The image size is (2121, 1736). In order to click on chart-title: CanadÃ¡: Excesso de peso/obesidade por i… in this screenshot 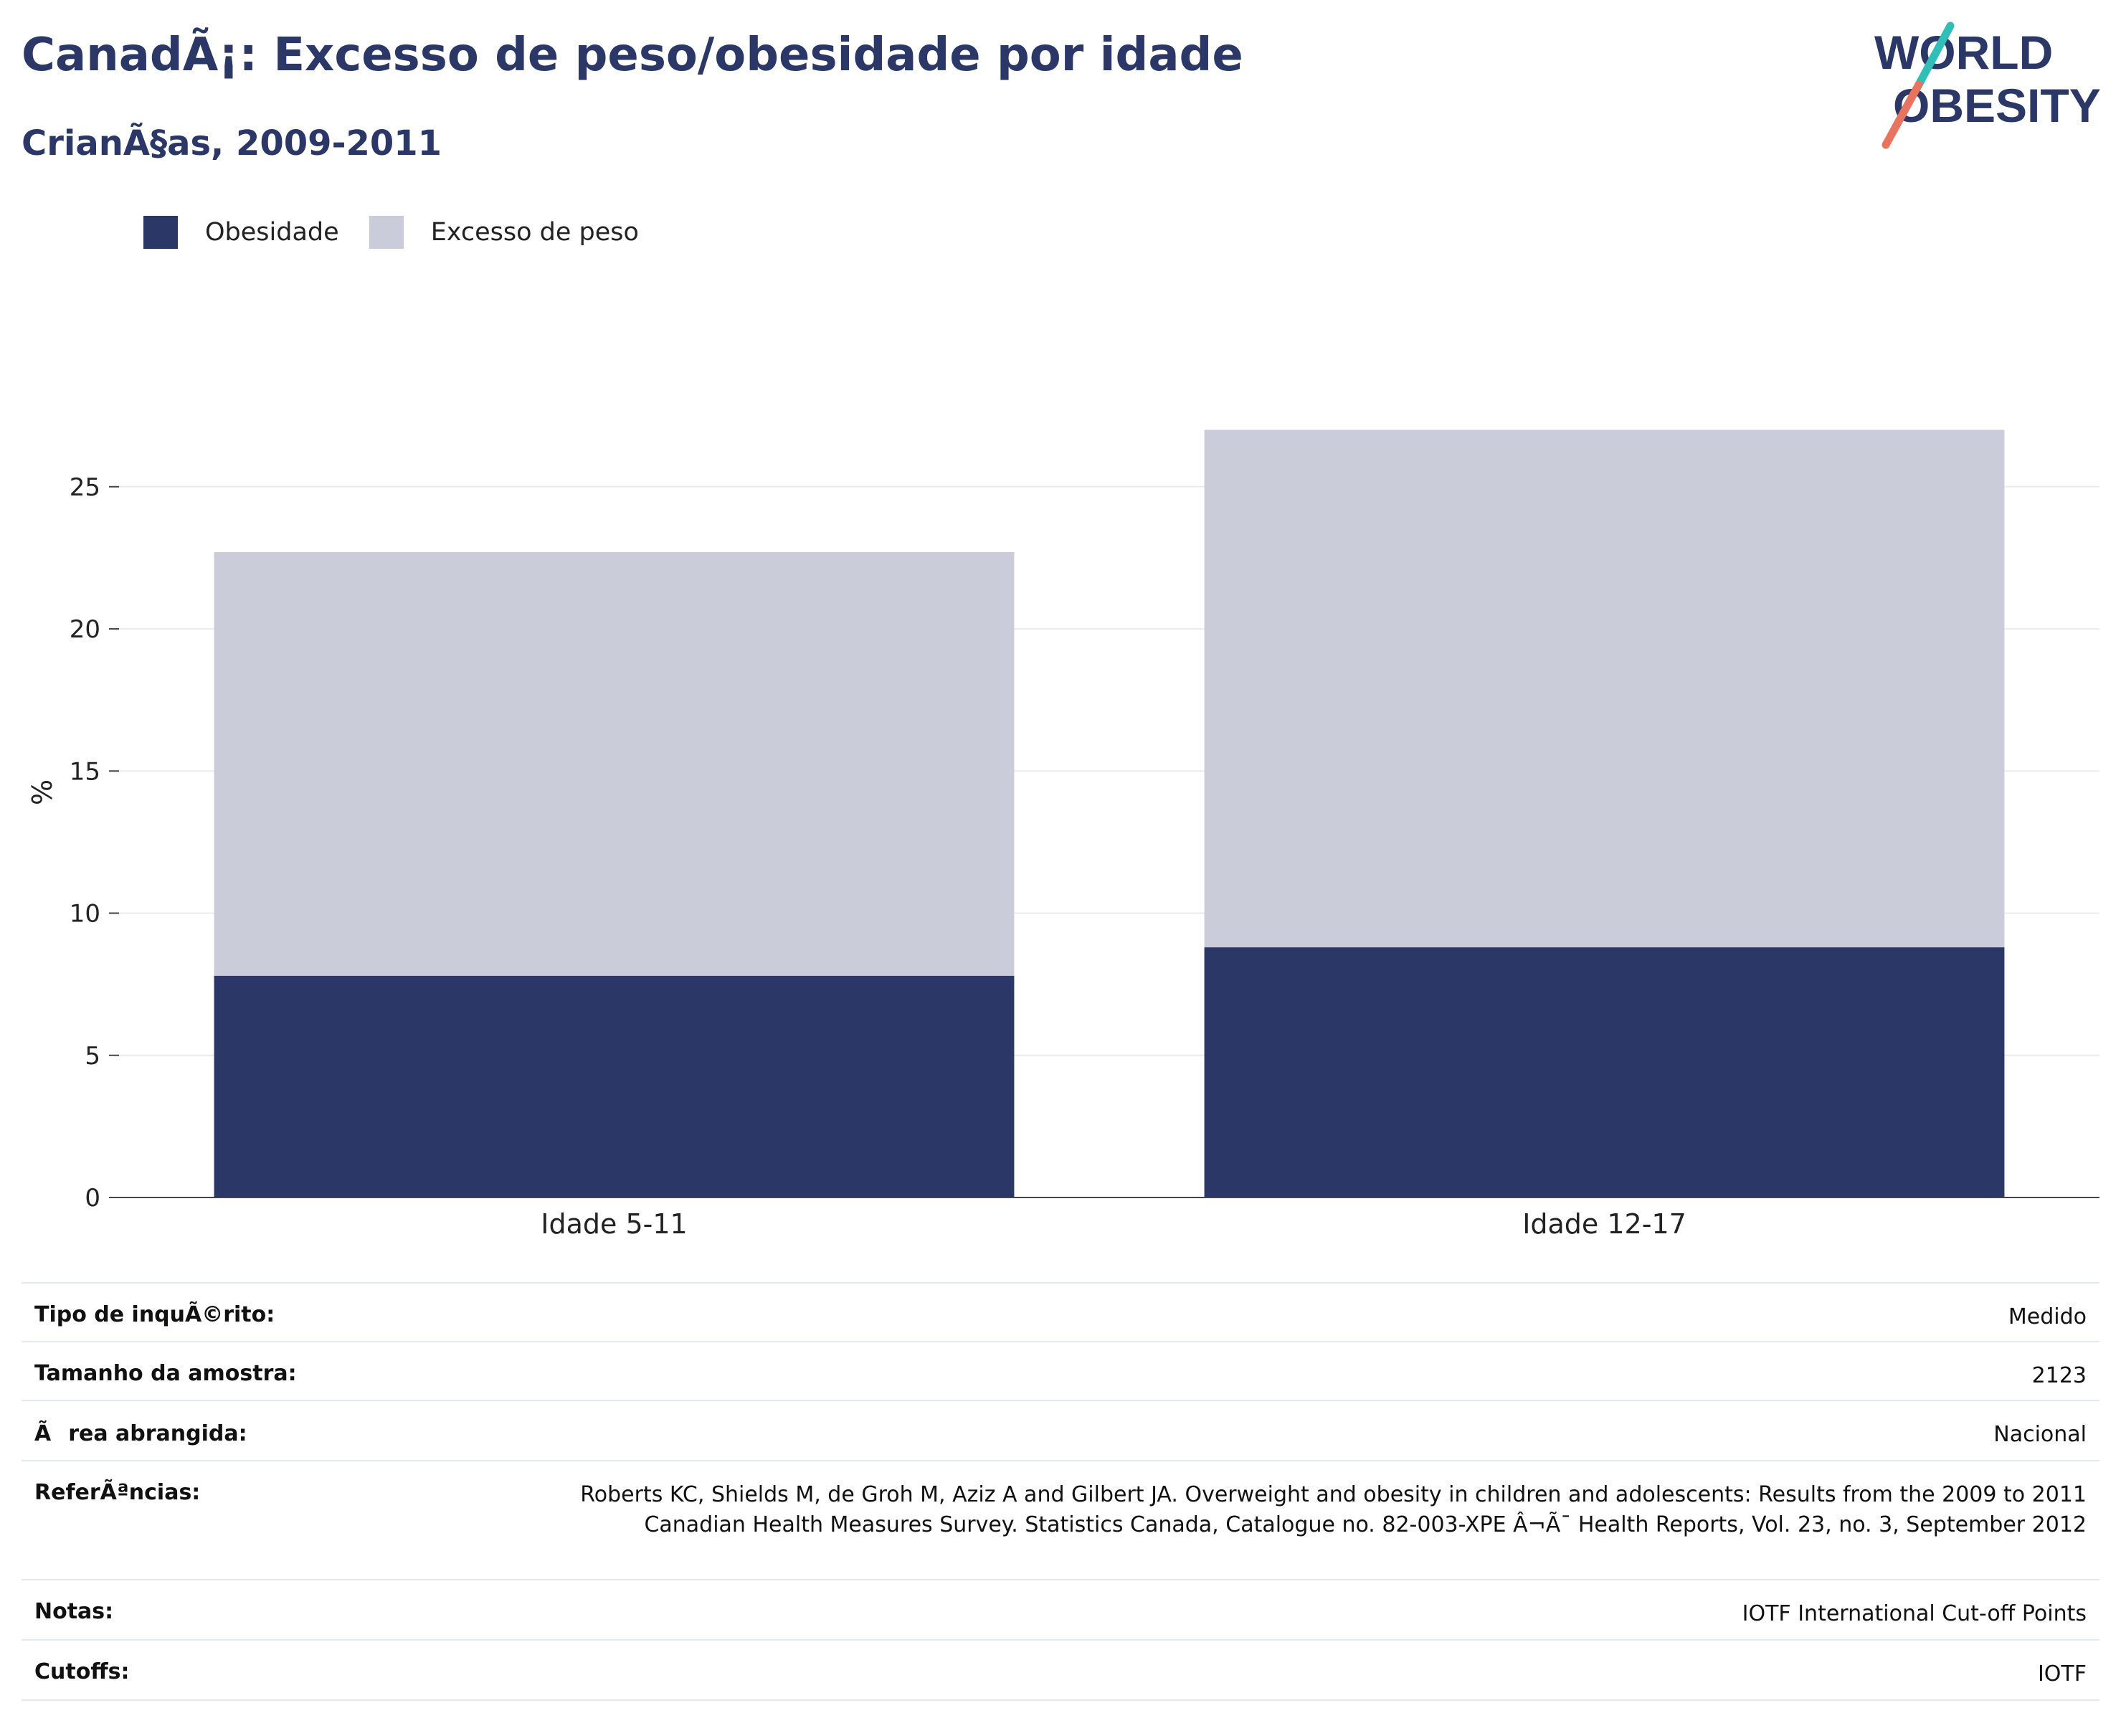, I will do `click(632, 56)`.